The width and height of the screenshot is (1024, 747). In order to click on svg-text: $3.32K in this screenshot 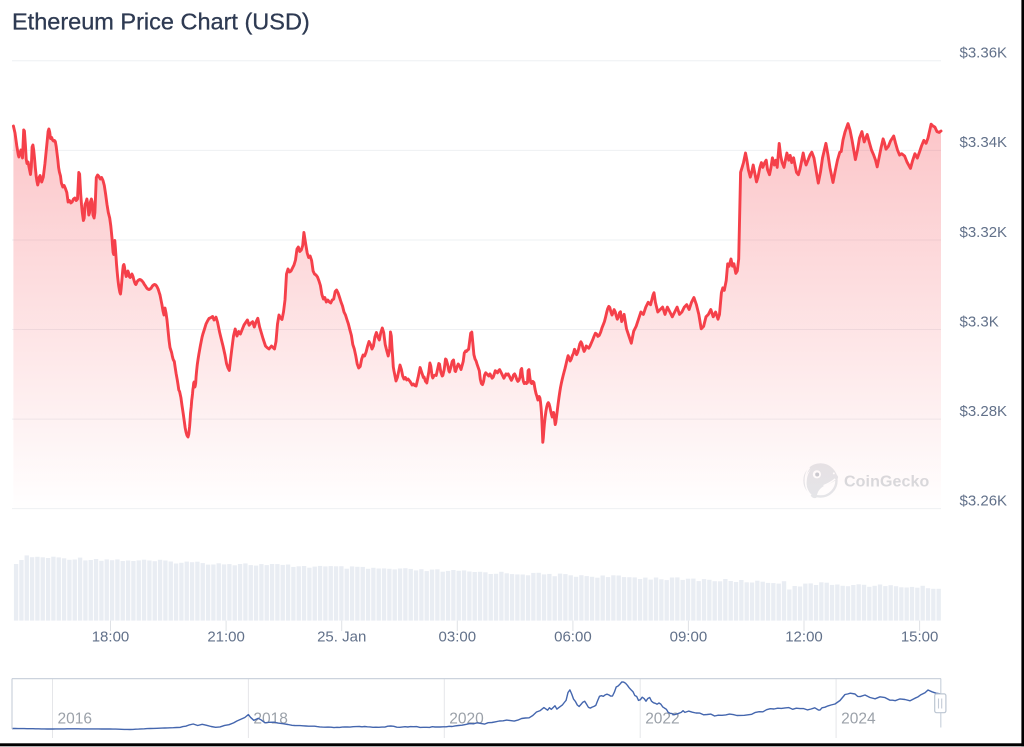, I will do `click(984, 232)`.